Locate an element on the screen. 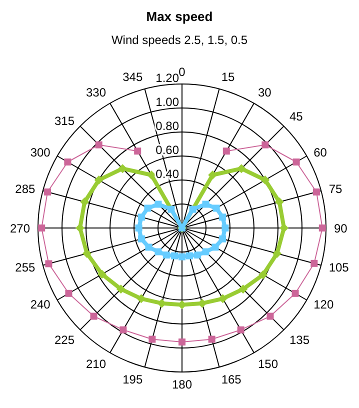  spoke-label: 225 is located at coordinates (64, 340).